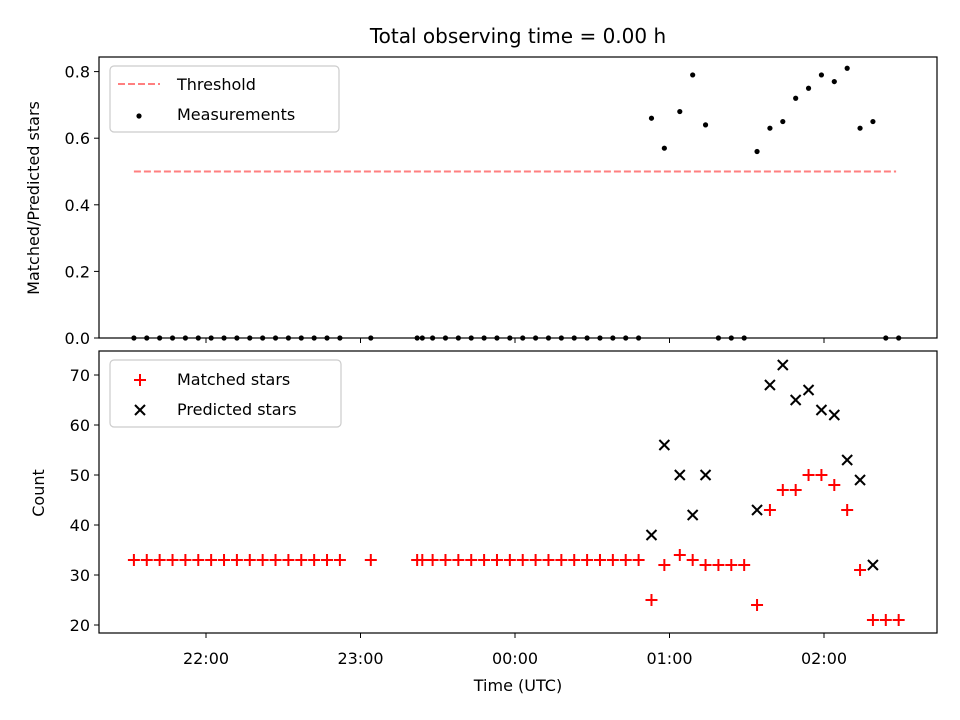  What do you see at coordinates (224, 99) in the screenshot?
I see `top-legend: Threshold Measurements` at bounding box center [224, 99].